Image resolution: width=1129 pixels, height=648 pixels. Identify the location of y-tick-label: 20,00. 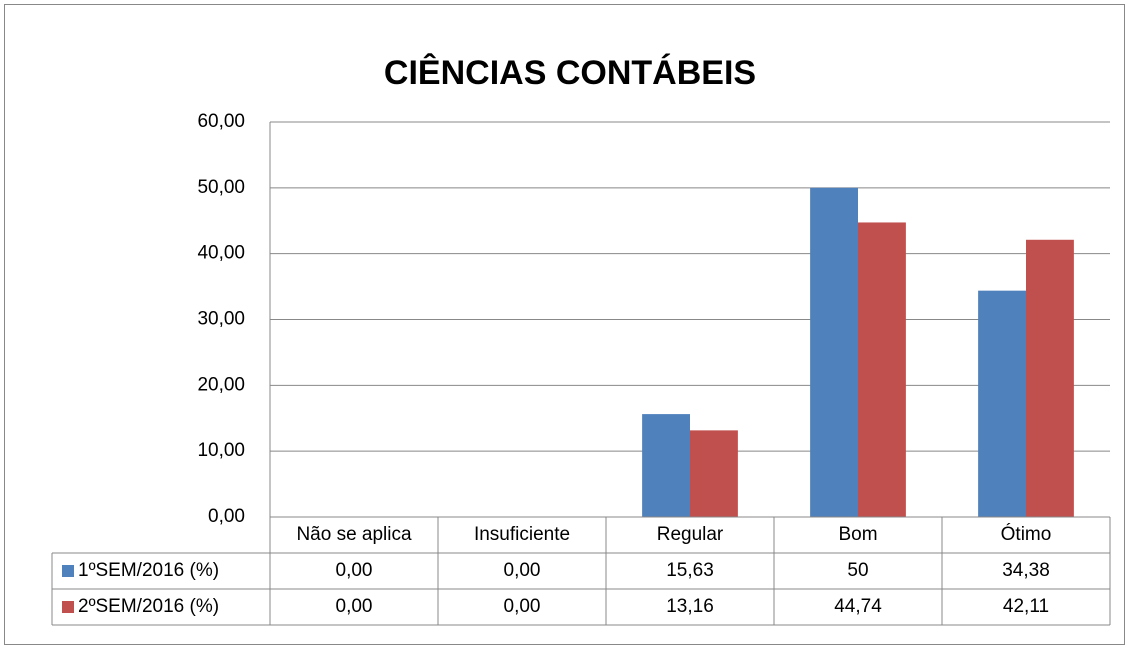
(221, 384).